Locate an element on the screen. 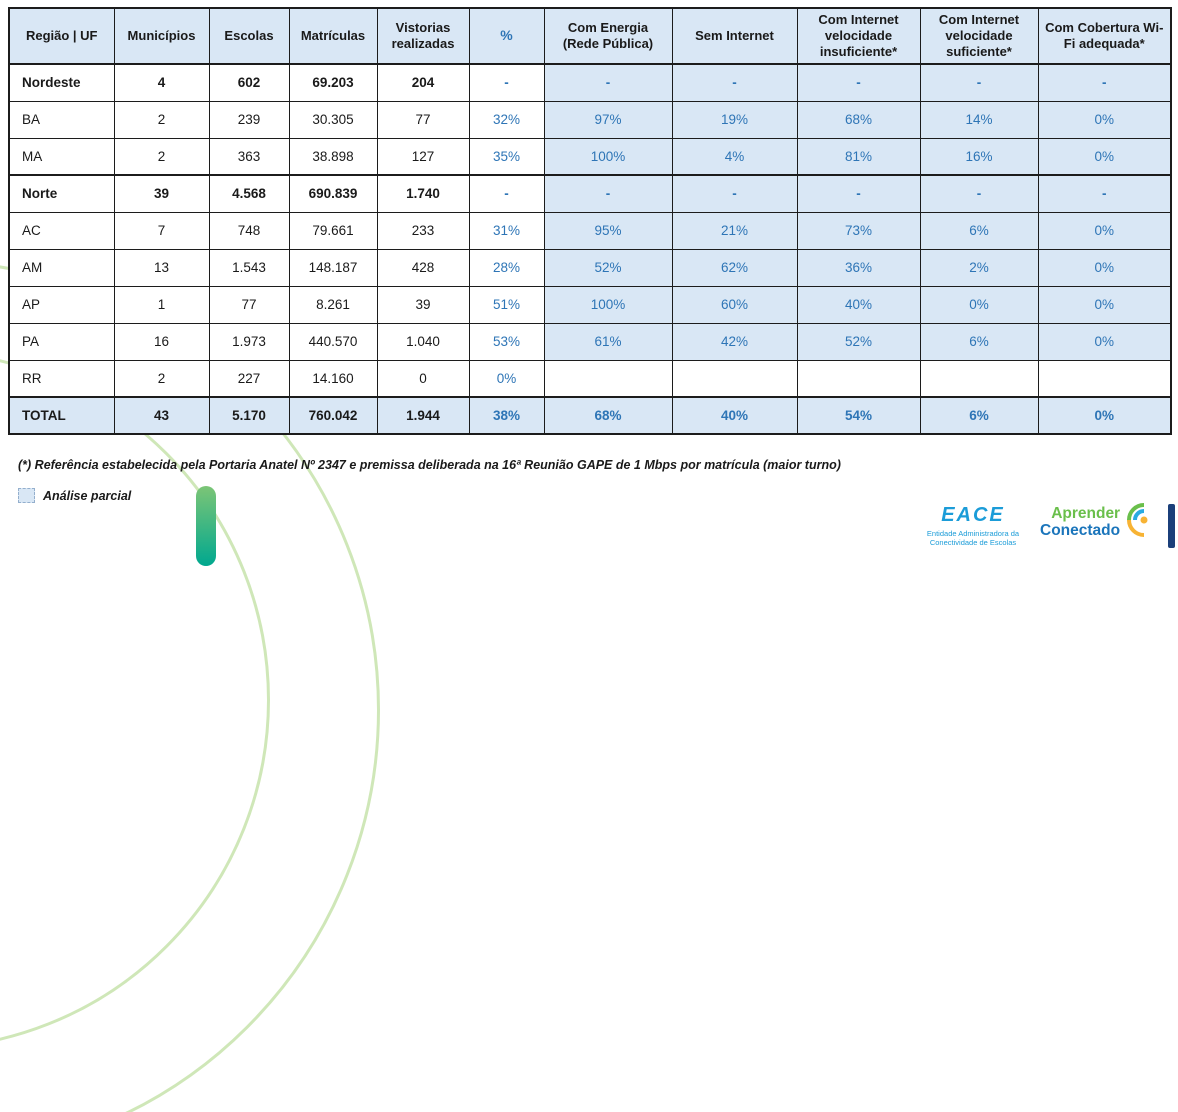  table-cell: 5.170 is located at coordinates (249, 415).